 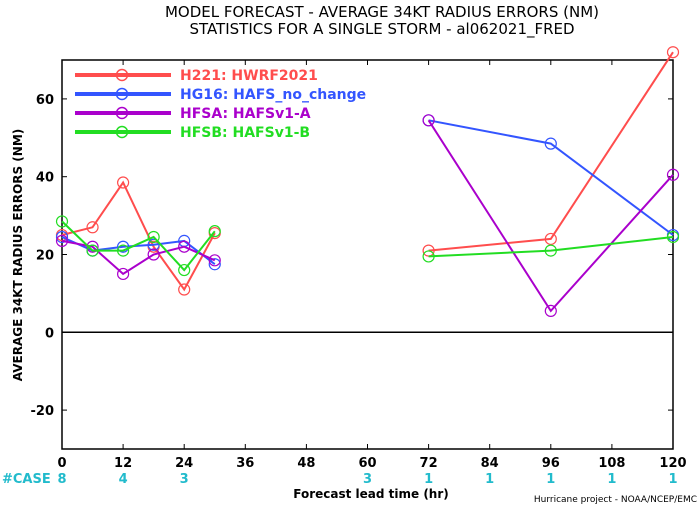 What do you see at coordinates (45, 256) in the screenshot?
I see `y-tick-label: 20` at bounding box center [45, 256].